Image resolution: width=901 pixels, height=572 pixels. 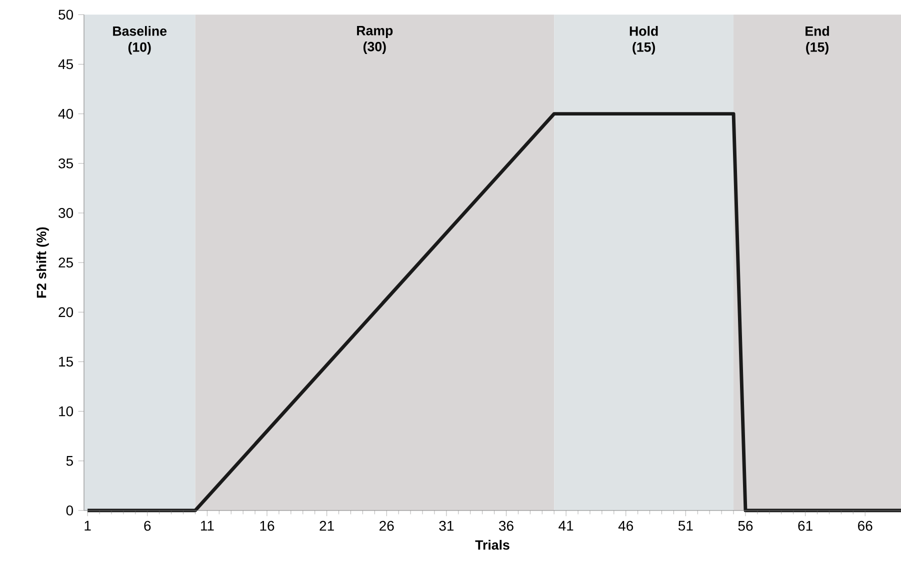 I want to click on band-label: End (15), so click(x=817, y=40).